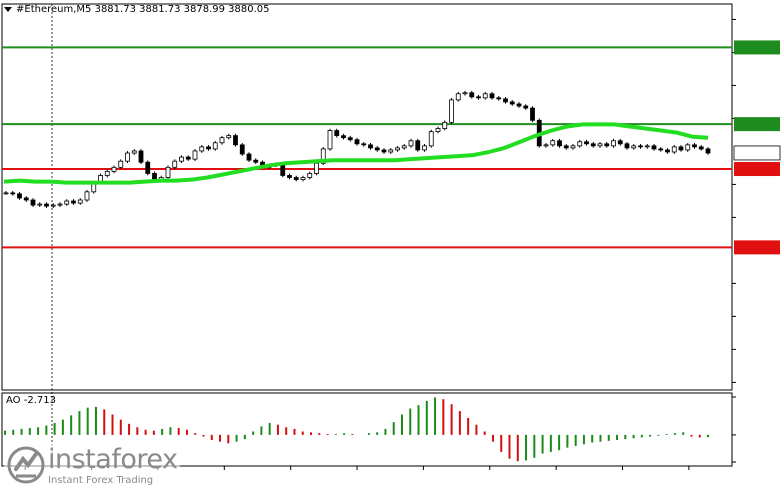 This screenshot has height=489, width=781. Describe the element at coordinates (101, 480) in the screenshot. I see `logo-tagline: Instant Forex Trading` at that location.